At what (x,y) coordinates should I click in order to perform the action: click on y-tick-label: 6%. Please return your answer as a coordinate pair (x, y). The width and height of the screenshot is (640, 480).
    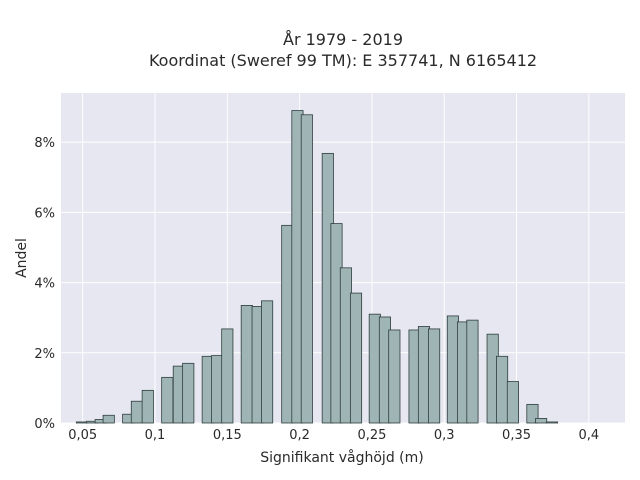
    Looking at the image, I should click on (44, 213).